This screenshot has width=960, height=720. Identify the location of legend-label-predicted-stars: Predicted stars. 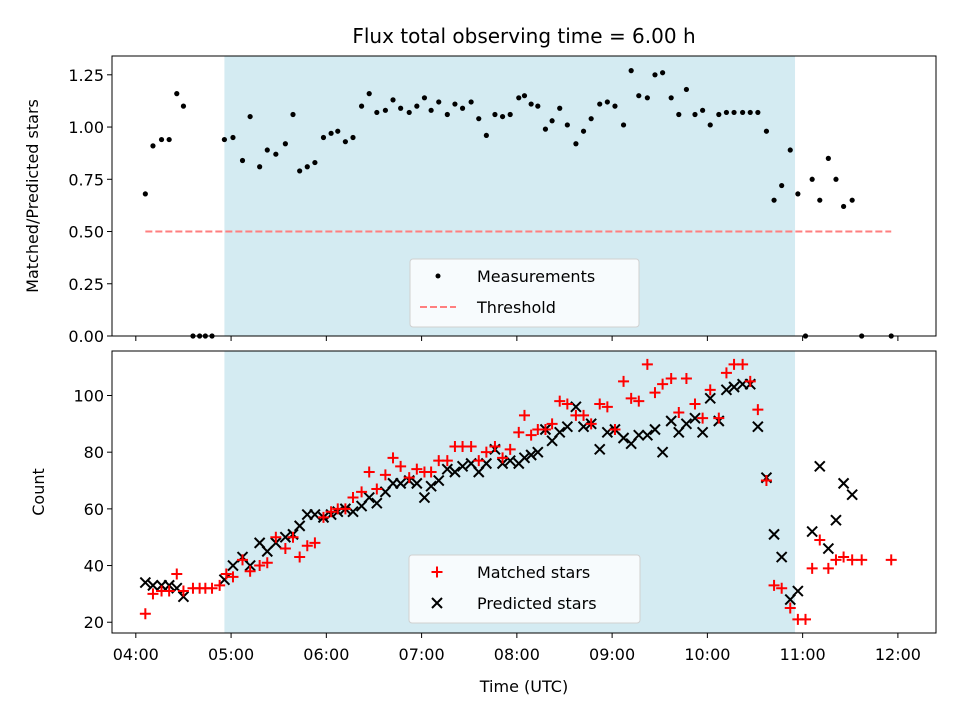
(537, 603).